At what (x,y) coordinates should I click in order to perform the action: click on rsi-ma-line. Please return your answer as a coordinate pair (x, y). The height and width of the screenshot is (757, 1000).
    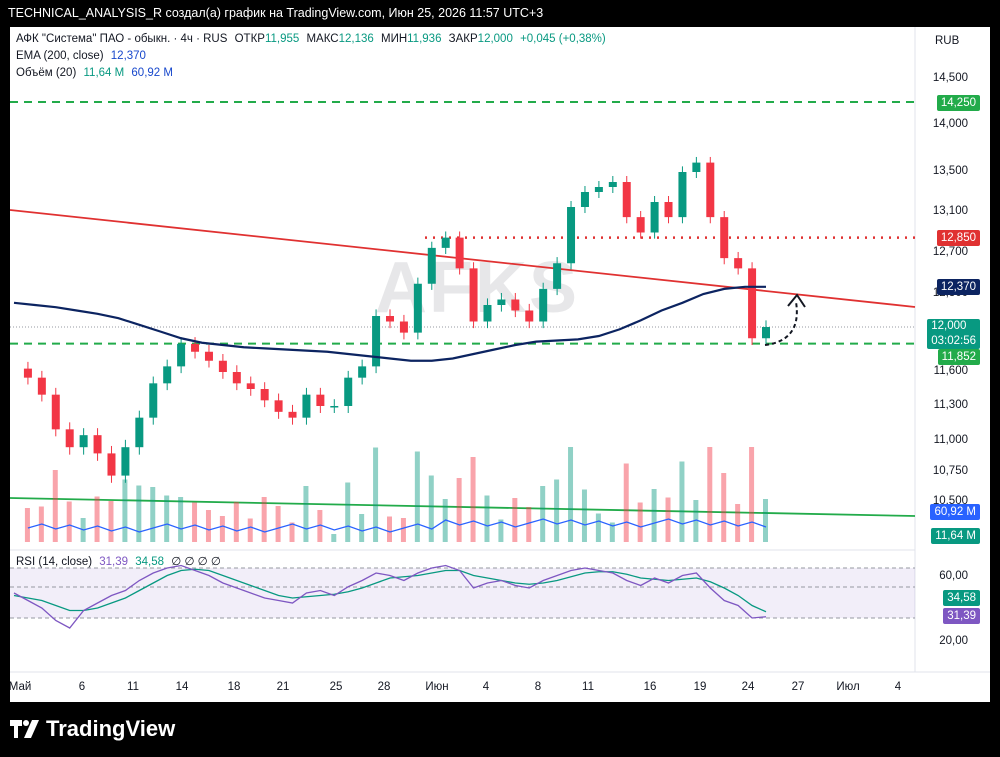
    Looking at the image, I should click on (390, 590).